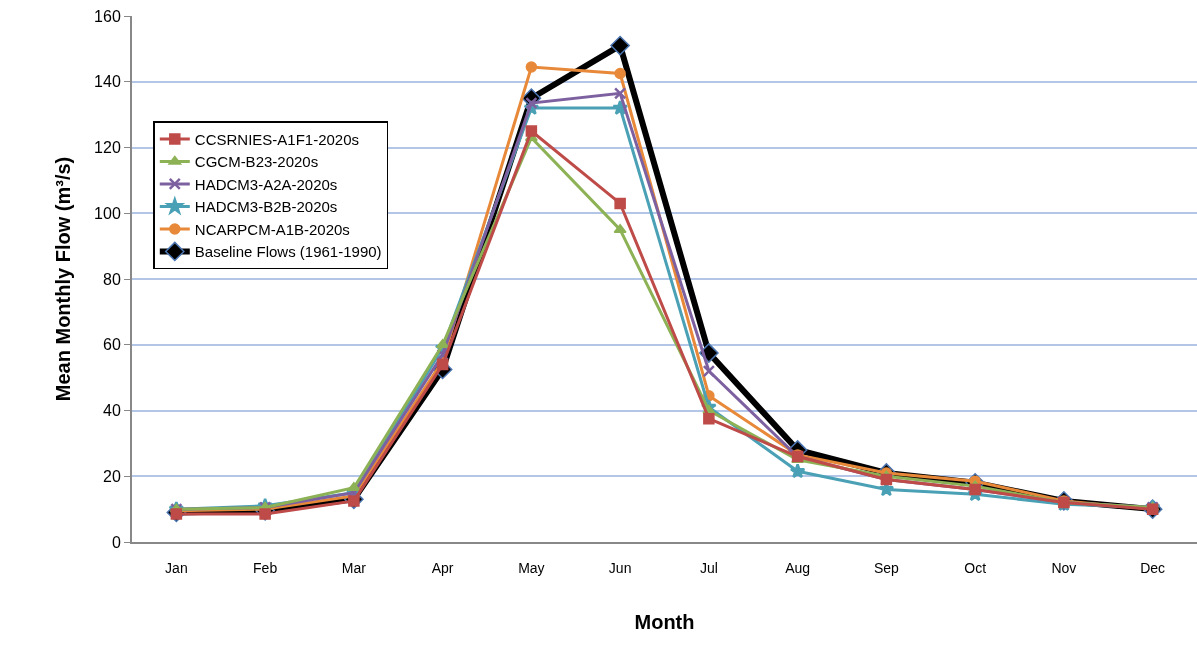 This screenshot has width=1197, height=654. Describe the element at coordinates (708, 567) in the screenshot. I see `x-tick-label: Jul` at that location.